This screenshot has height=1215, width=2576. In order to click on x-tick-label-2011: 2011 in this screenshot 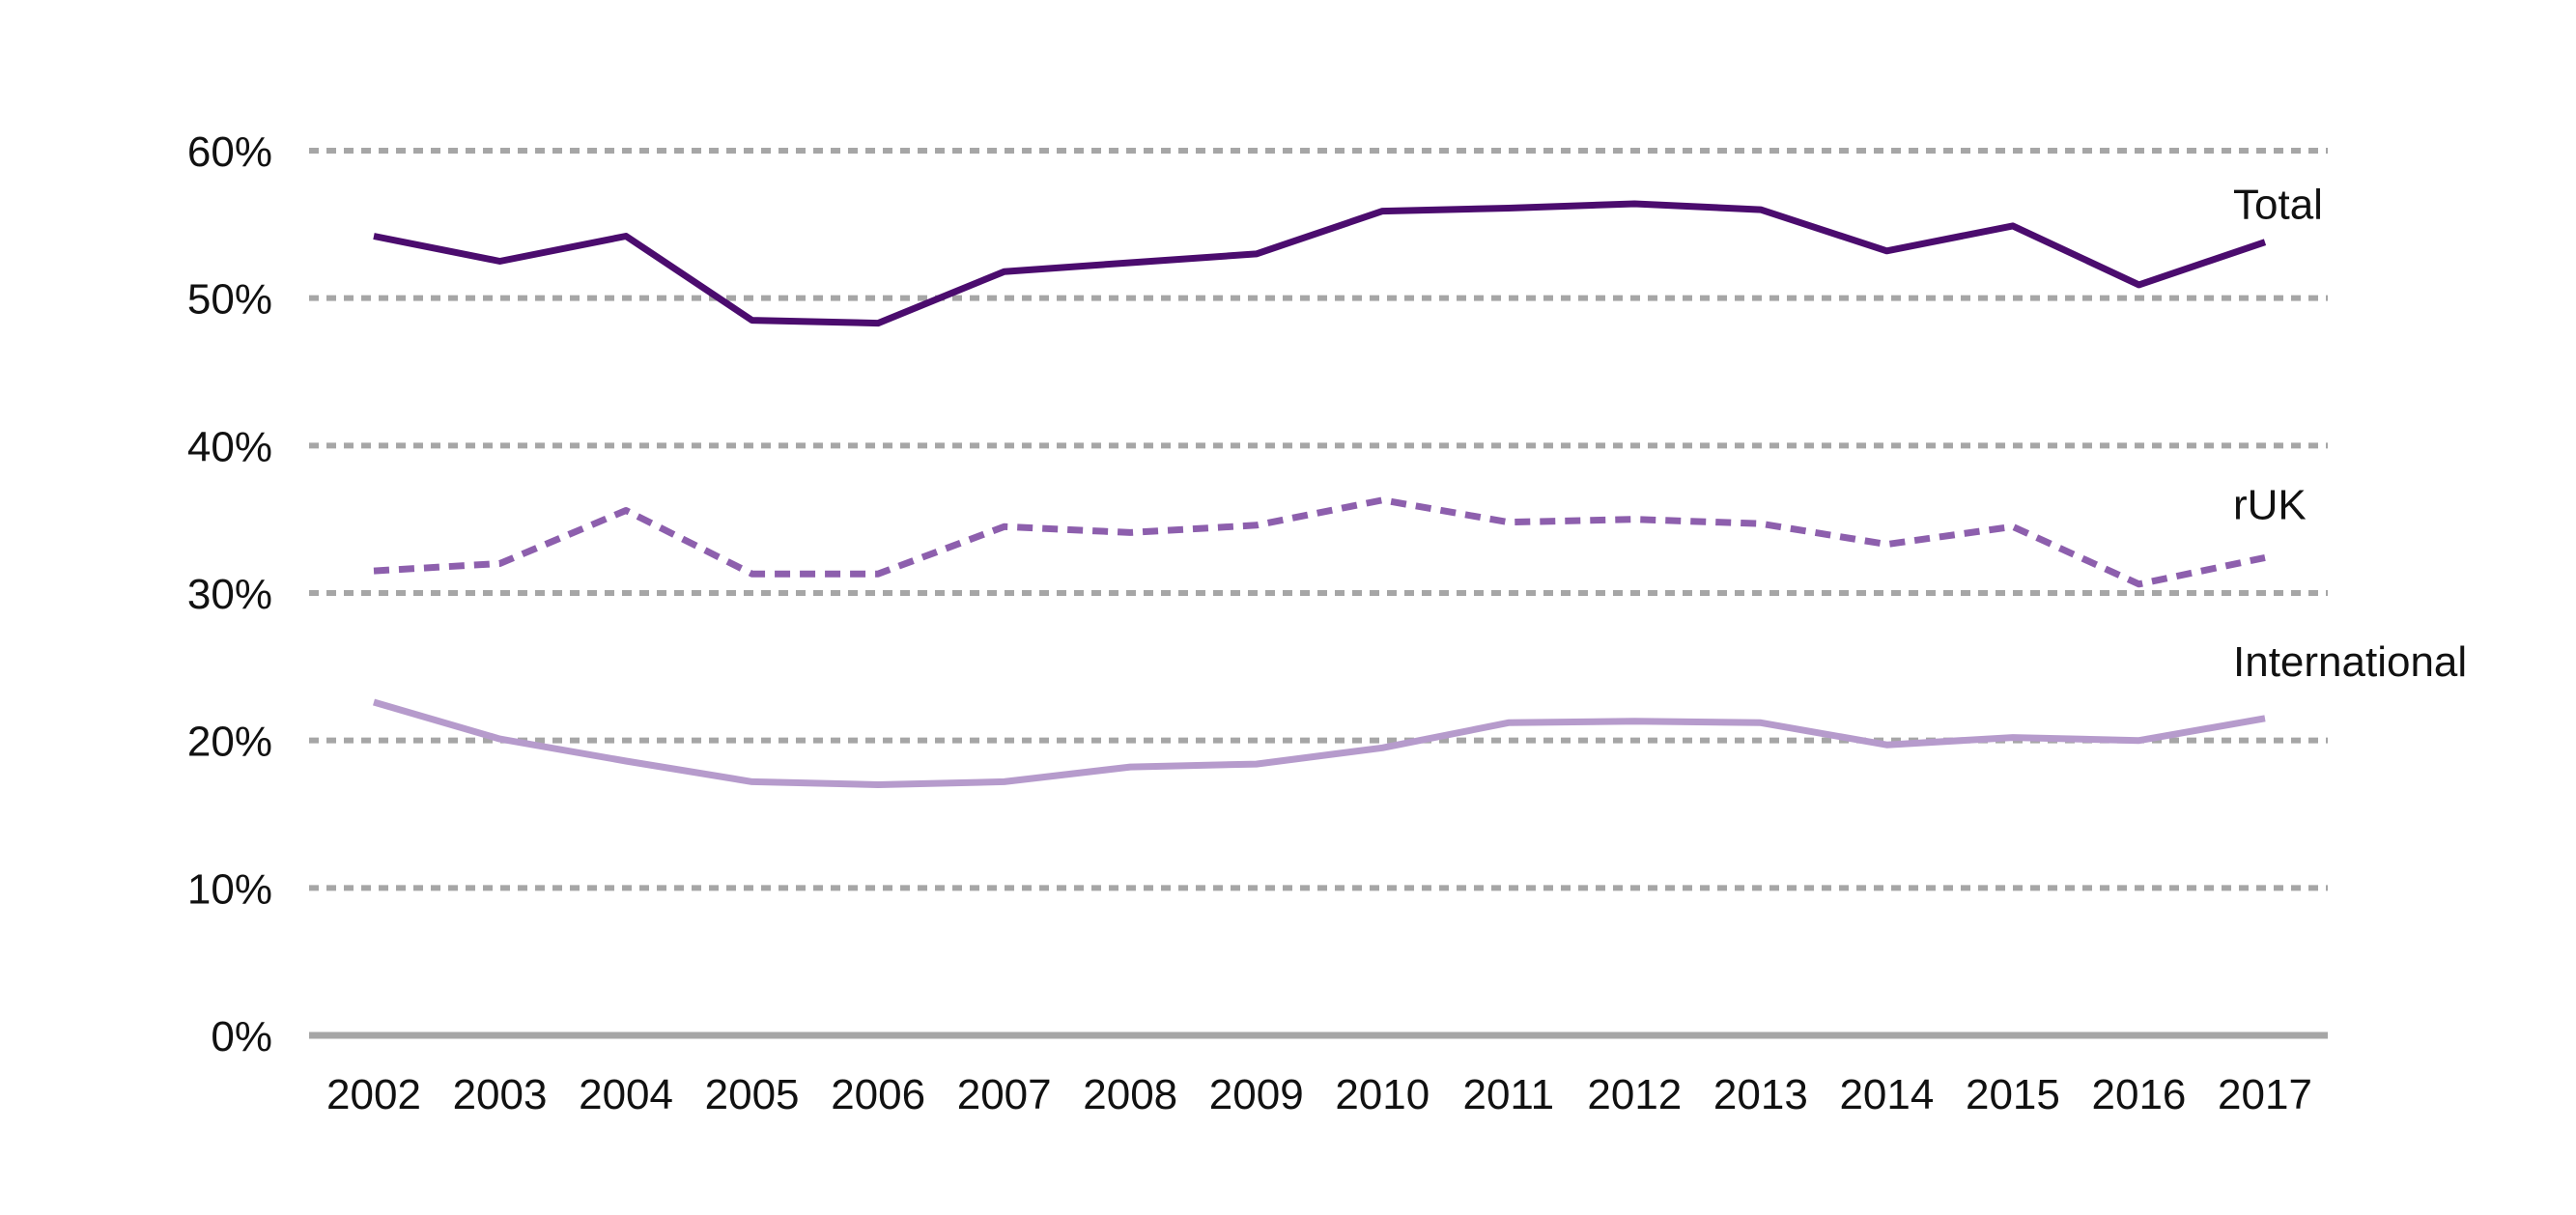, I will do `click(1508, 1094)`.